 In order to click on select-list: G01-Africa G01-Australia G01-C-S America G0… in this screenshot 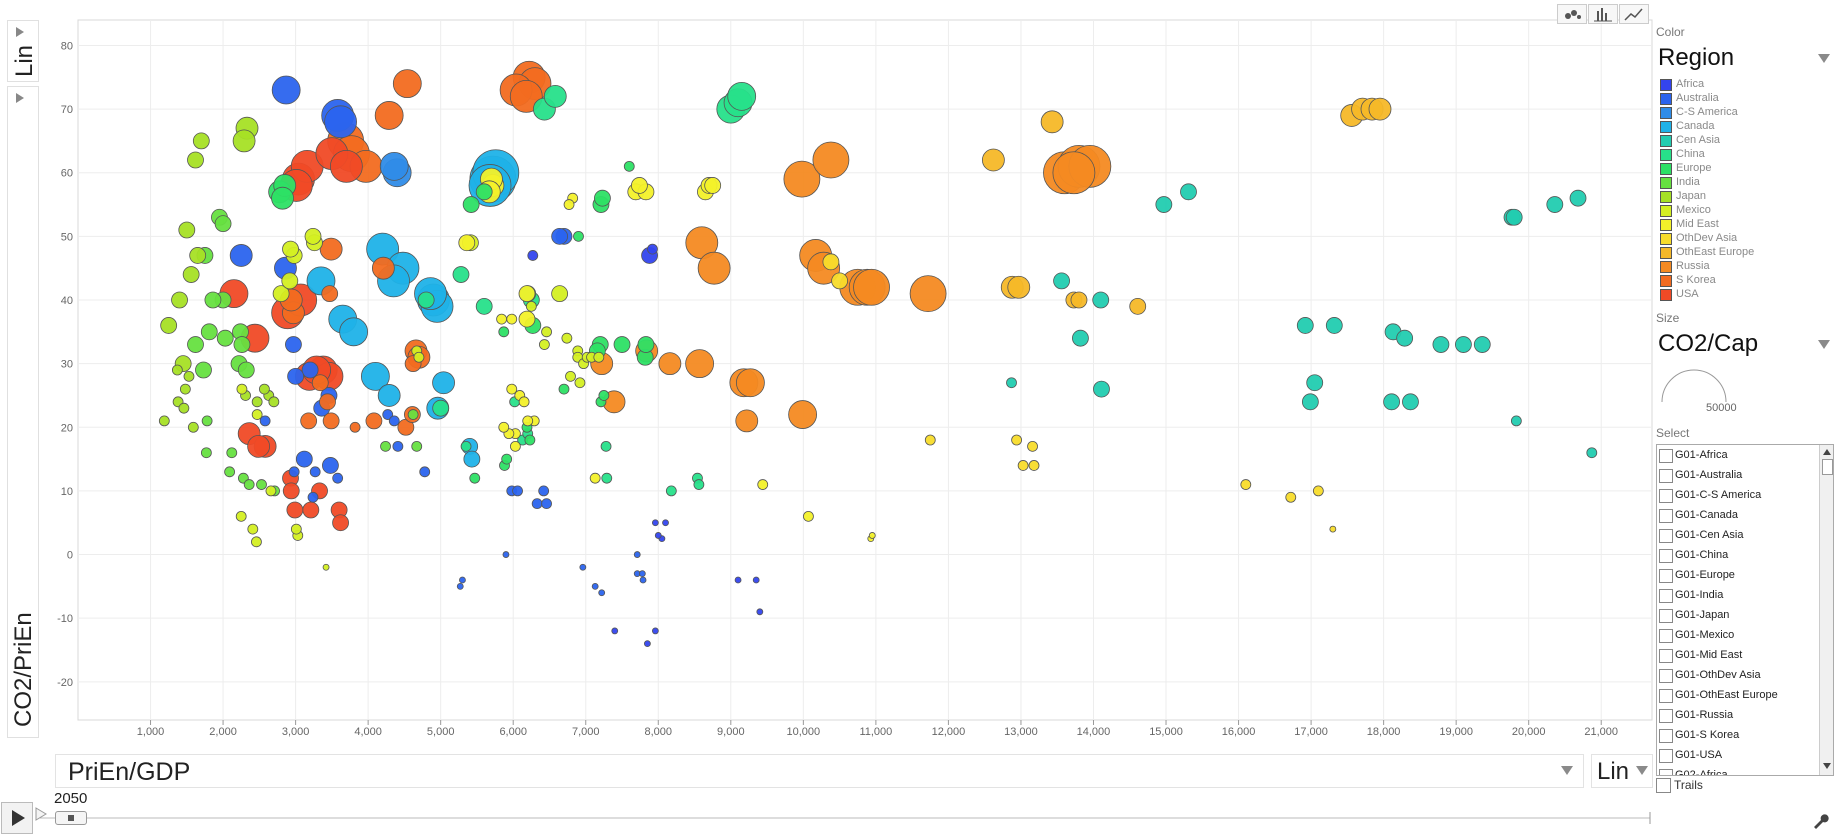, I will do `click(1745, 610)`.